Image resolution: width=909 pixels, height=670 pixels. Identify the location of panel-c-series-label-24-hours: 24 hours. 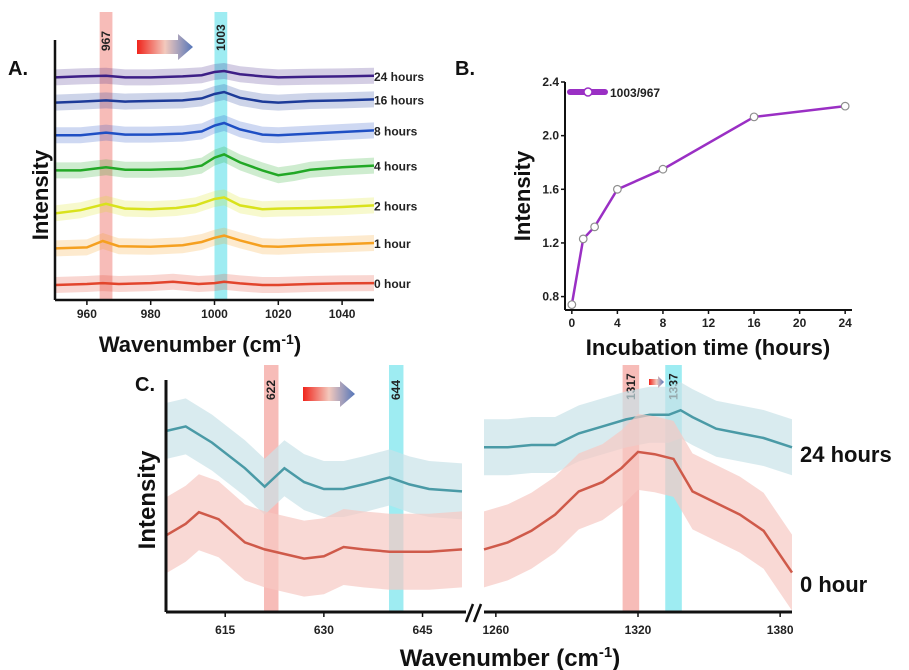
(846, 454).